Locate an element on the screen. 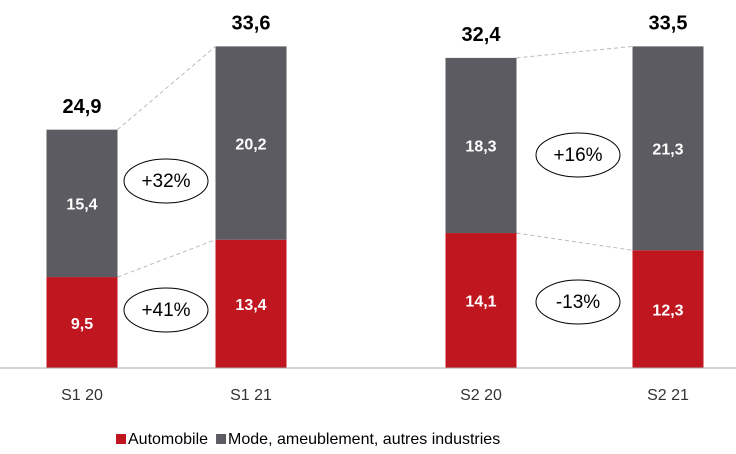  x-tick-label: S1 21 is located at coordinates (251, 395).